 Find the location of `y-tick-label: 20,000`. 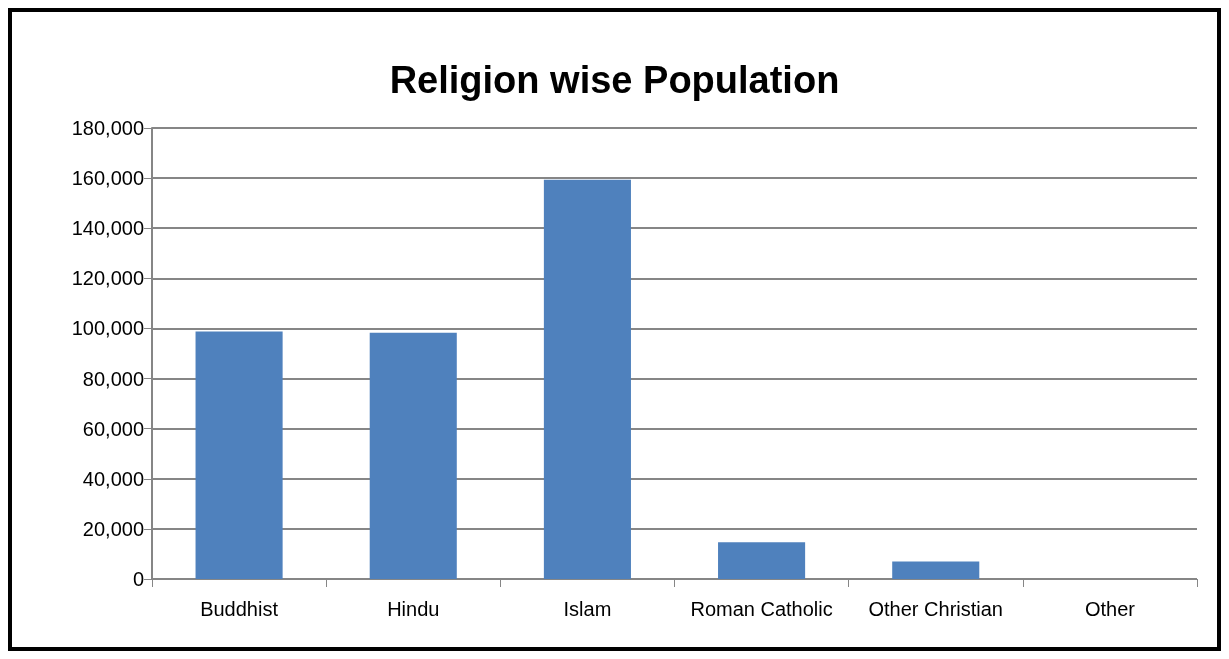

y-tick-label: 20,000 is located at coordinates (113, 528).